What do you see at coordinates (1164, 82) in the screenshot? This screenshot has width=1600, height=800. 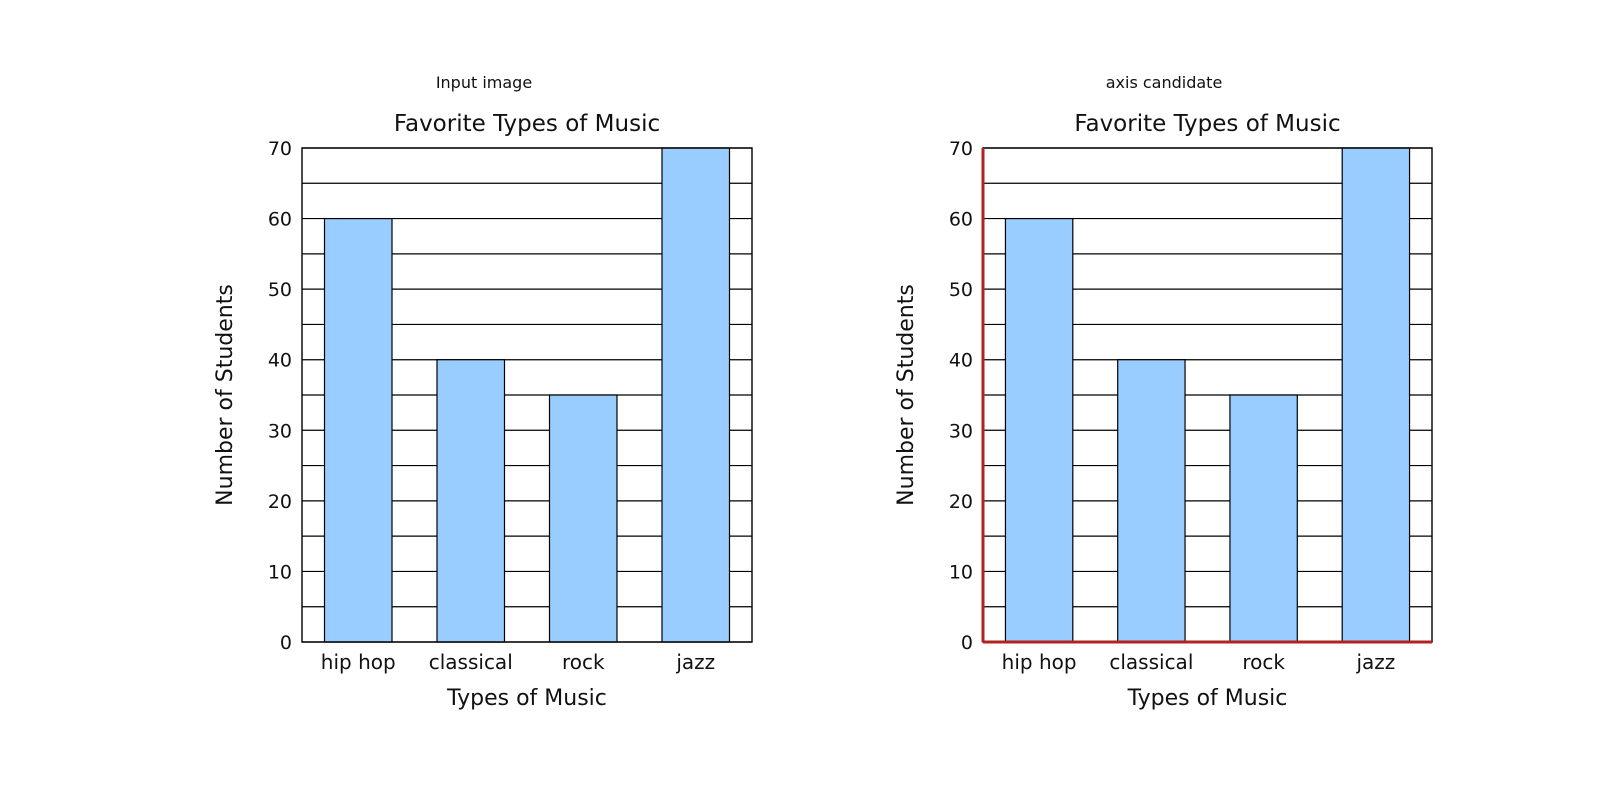 I see `panel-caption: axis candidate` at bounding box center [1164, 82].